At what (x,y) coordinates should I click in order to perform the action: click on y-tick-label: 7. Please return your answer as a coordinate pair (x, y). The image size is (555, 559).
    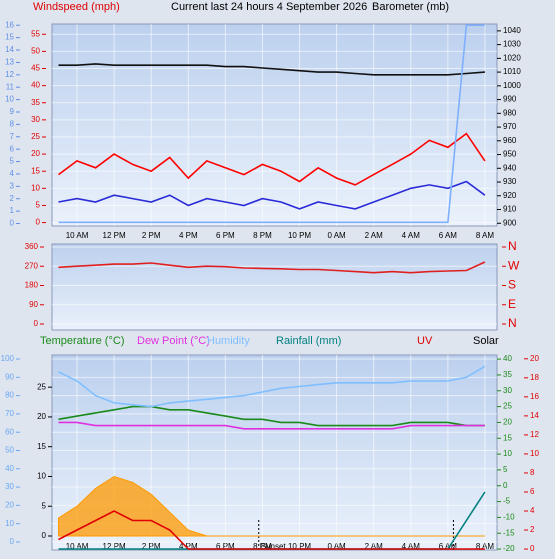
    Looking at the image, I should click on (12, 136).